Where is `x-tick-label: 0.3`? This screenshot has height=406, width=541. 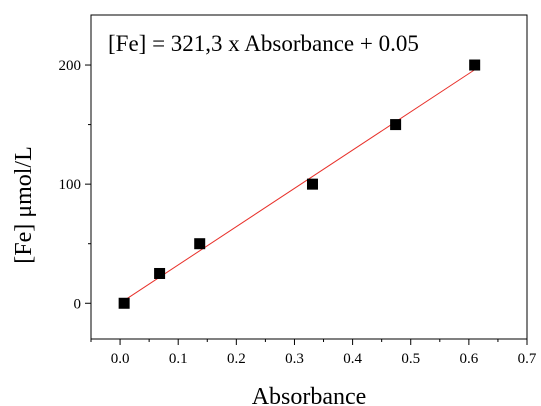 x-tick-label: 0.3 is located at coordinates (294, 359).